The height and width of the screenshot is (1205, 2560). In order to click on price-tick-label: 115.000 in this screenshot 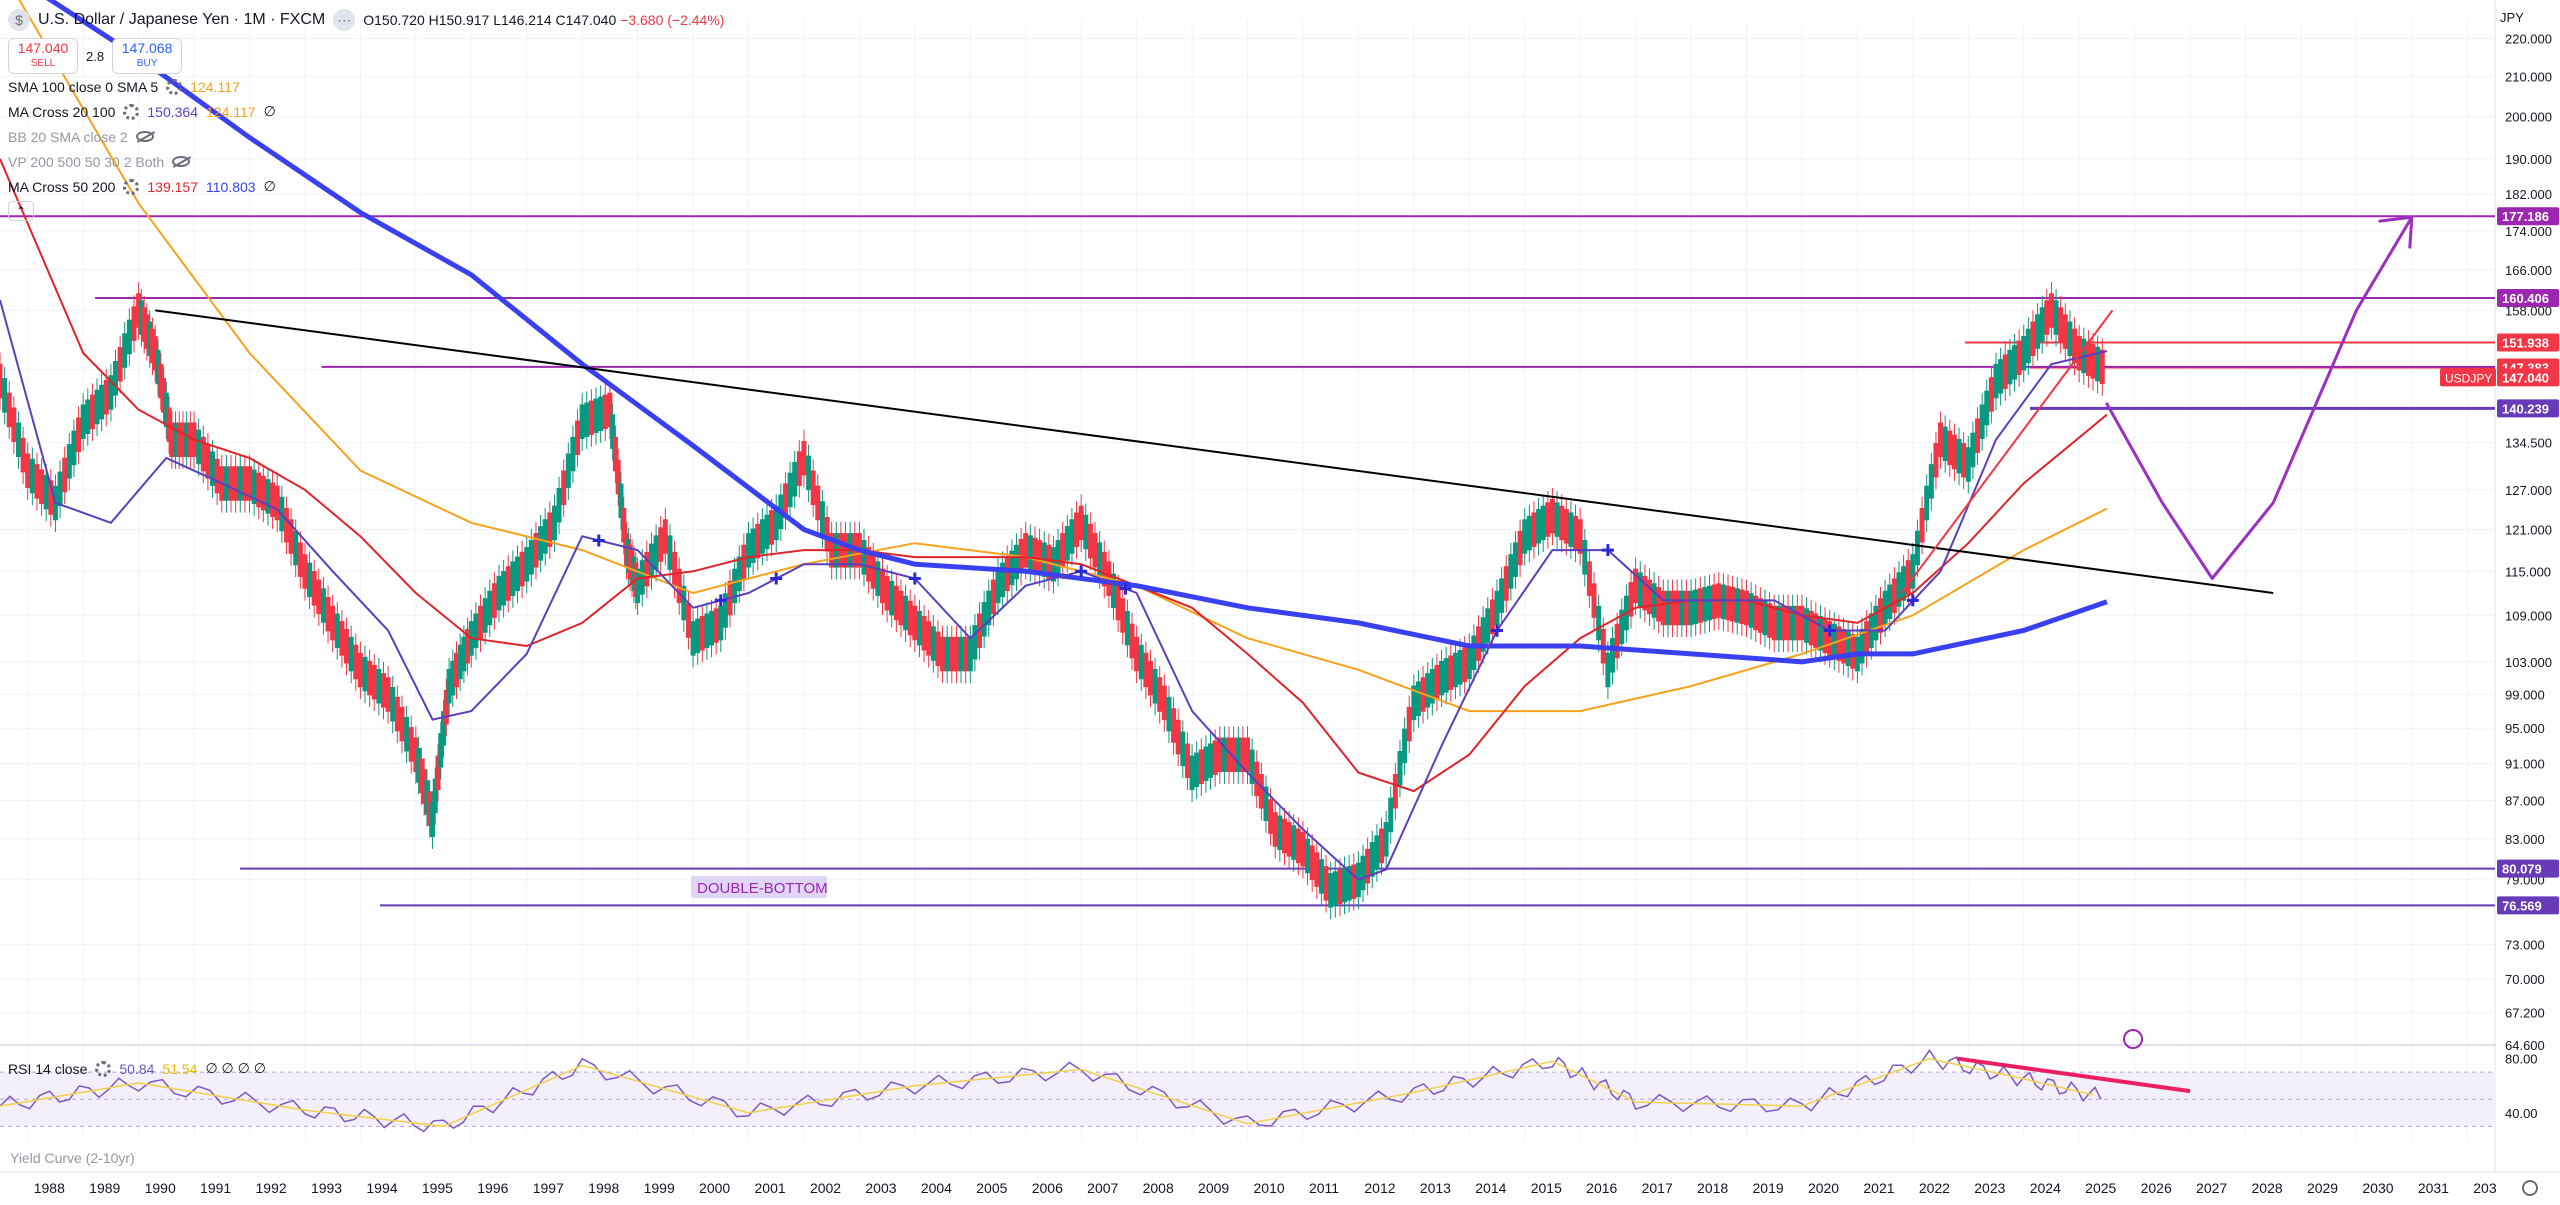, I will do `click(2528, 571)`.